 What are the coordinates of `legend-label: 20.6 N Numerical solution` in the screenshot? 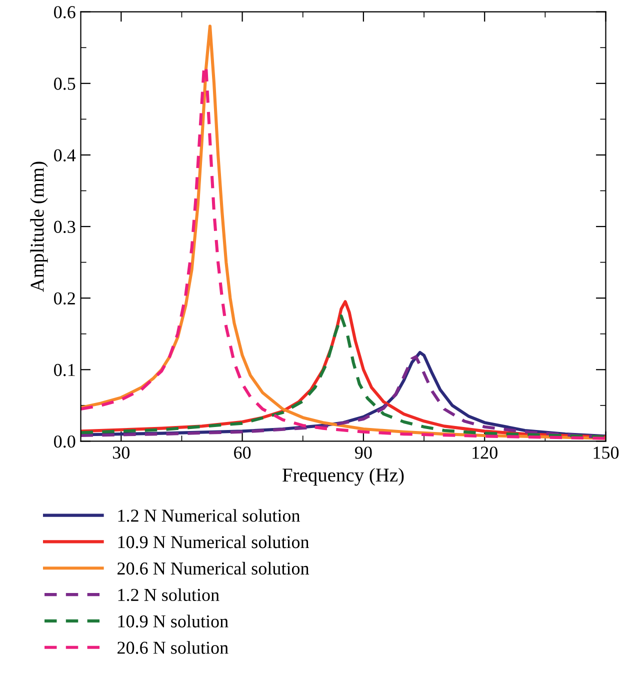 It's located at (214, 568).